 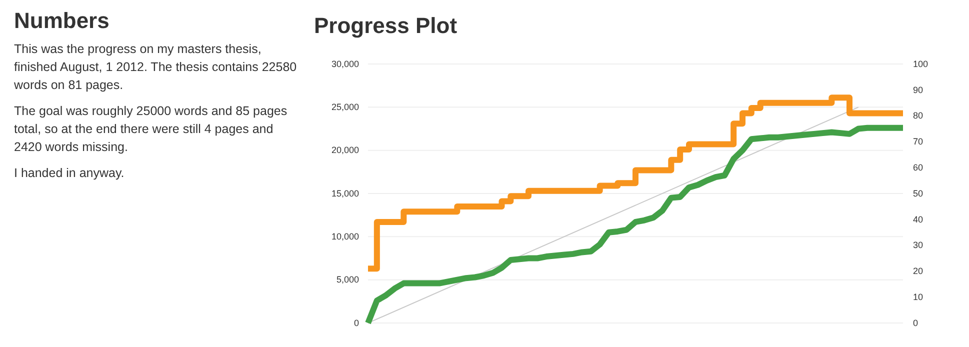 What do you see at coordinates (918, 219) in the screenshot?
I see `y2-tick-label: 40` at bounding box center [918, 219].